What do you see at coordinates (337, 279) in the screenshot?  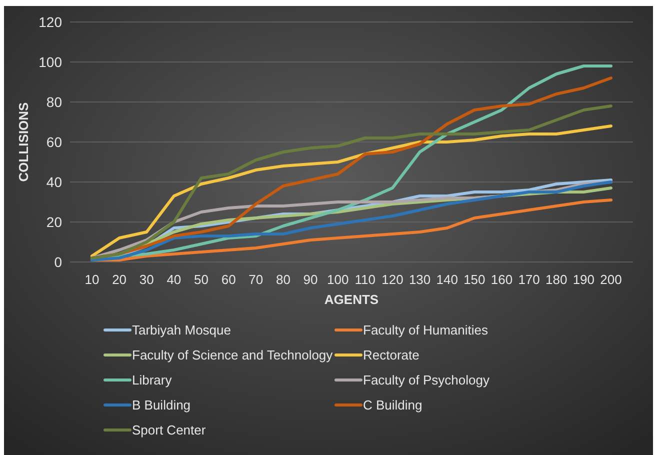 I see `x-tick-label: 100` at bounding box center [337, 279].